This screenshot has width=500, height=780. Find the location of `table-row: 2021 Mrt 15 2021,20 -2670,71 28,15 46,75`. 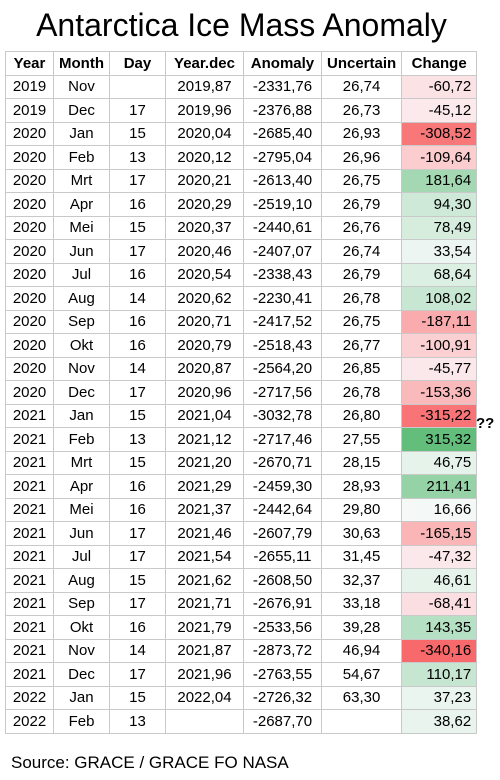

table-row: 2021 Mrt 15 2021,20 -2670,71 28,15 46,75 is located at coordinates (241, 462).